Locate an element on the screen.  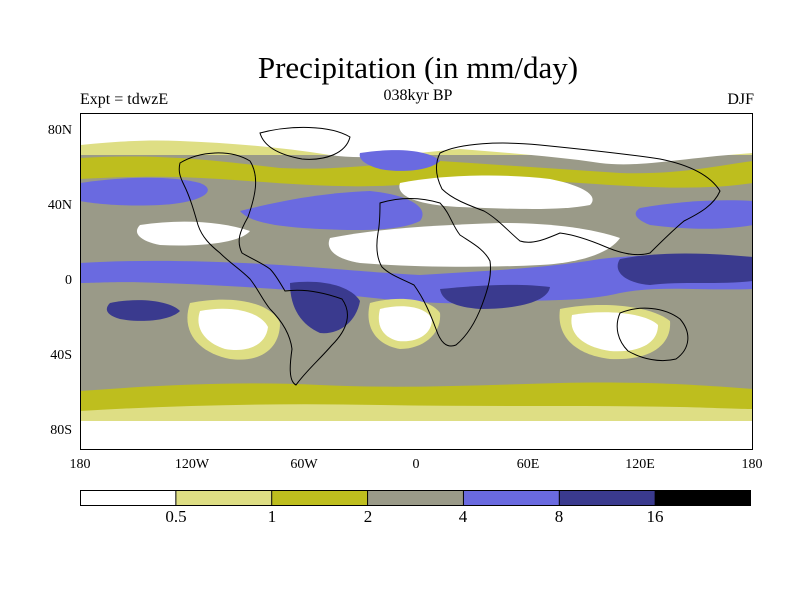
lat-label-40n: 40N is located at coordinates (59, 205).